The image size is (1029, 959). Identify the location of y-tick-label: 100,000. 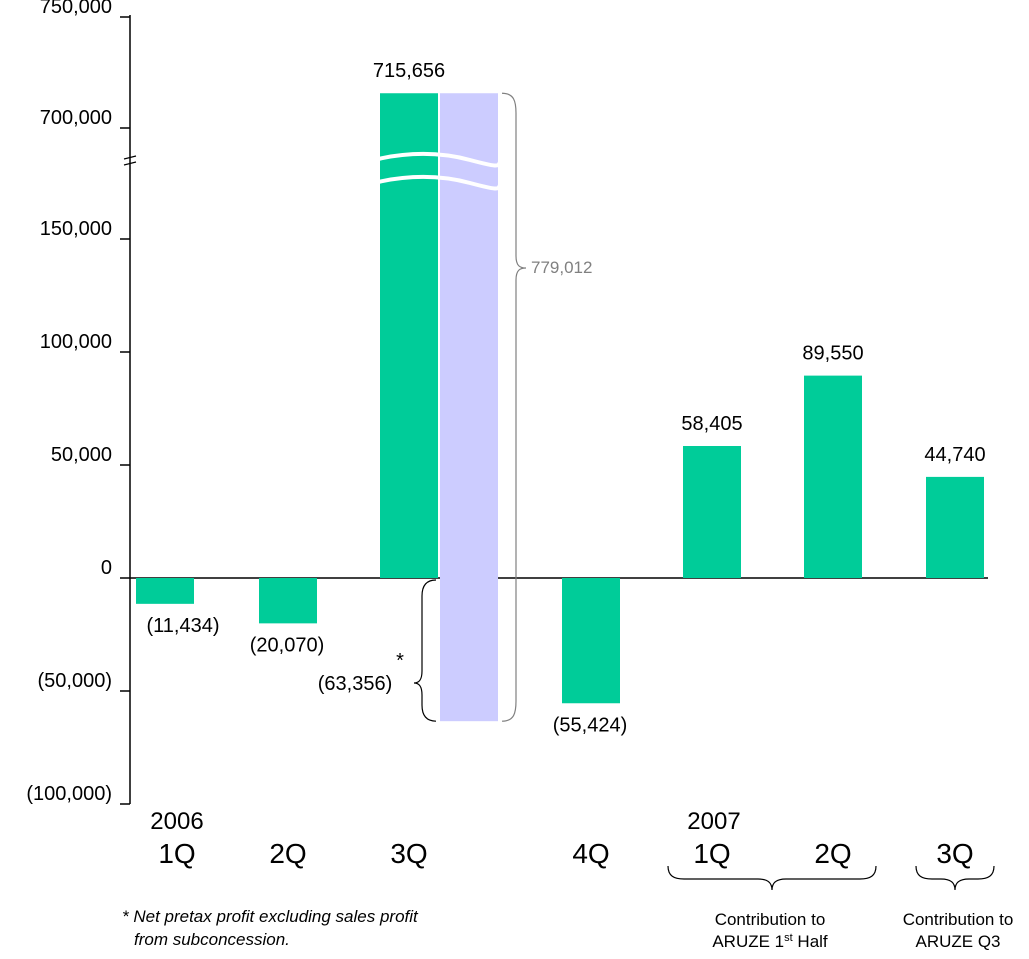
(76, 342).